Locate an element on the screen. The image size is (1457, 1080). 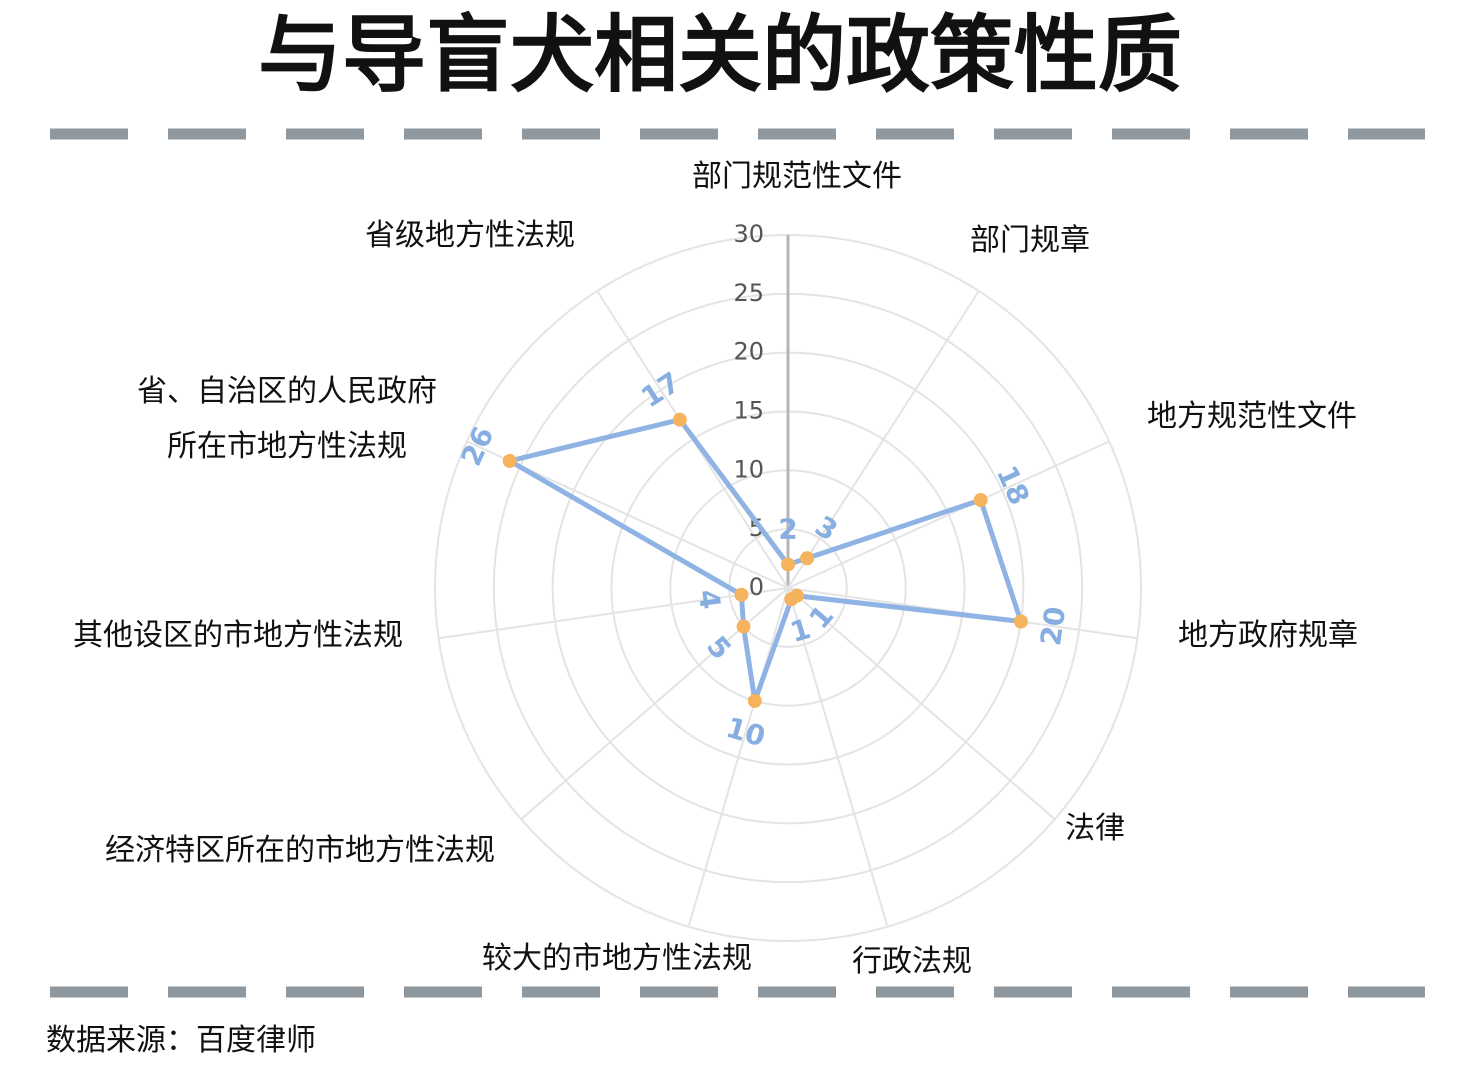
y-tick-label: 10 is located at coordinates (748, 469).